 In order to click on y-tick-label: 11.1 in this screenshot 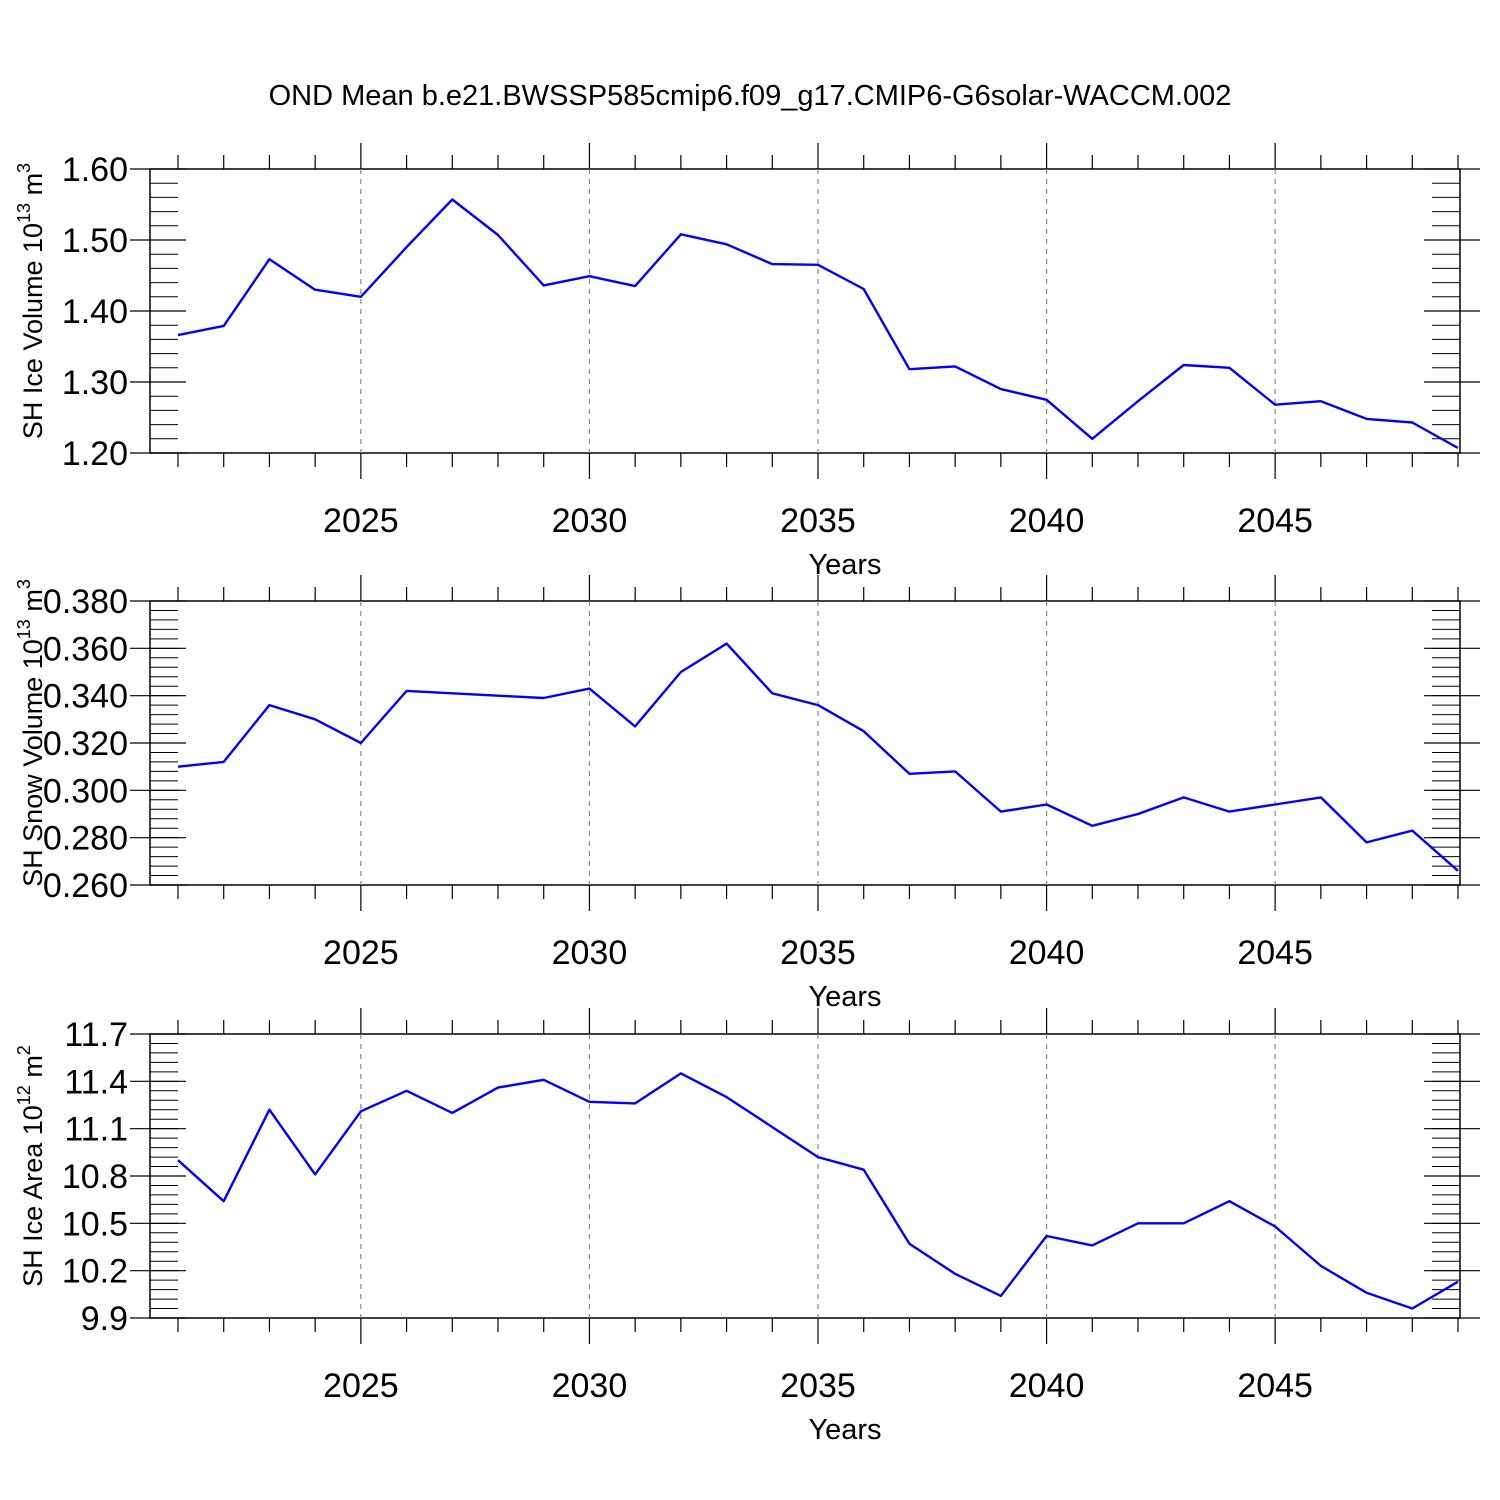, I will do `click(96, 1130)`.